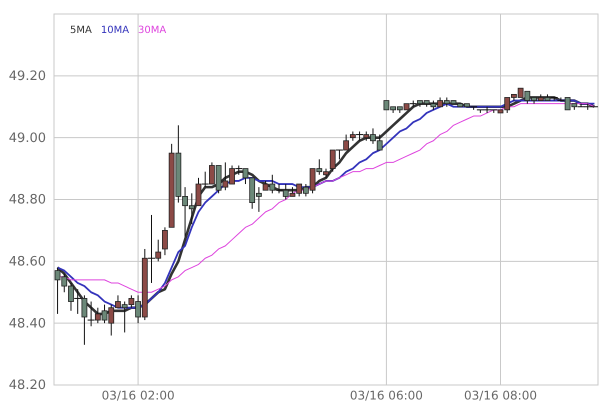 The image size is (606, 408). Describe the element at coordinates (27, 262) in the screenshot. I see `y-tick-label: 48.60` at that location.